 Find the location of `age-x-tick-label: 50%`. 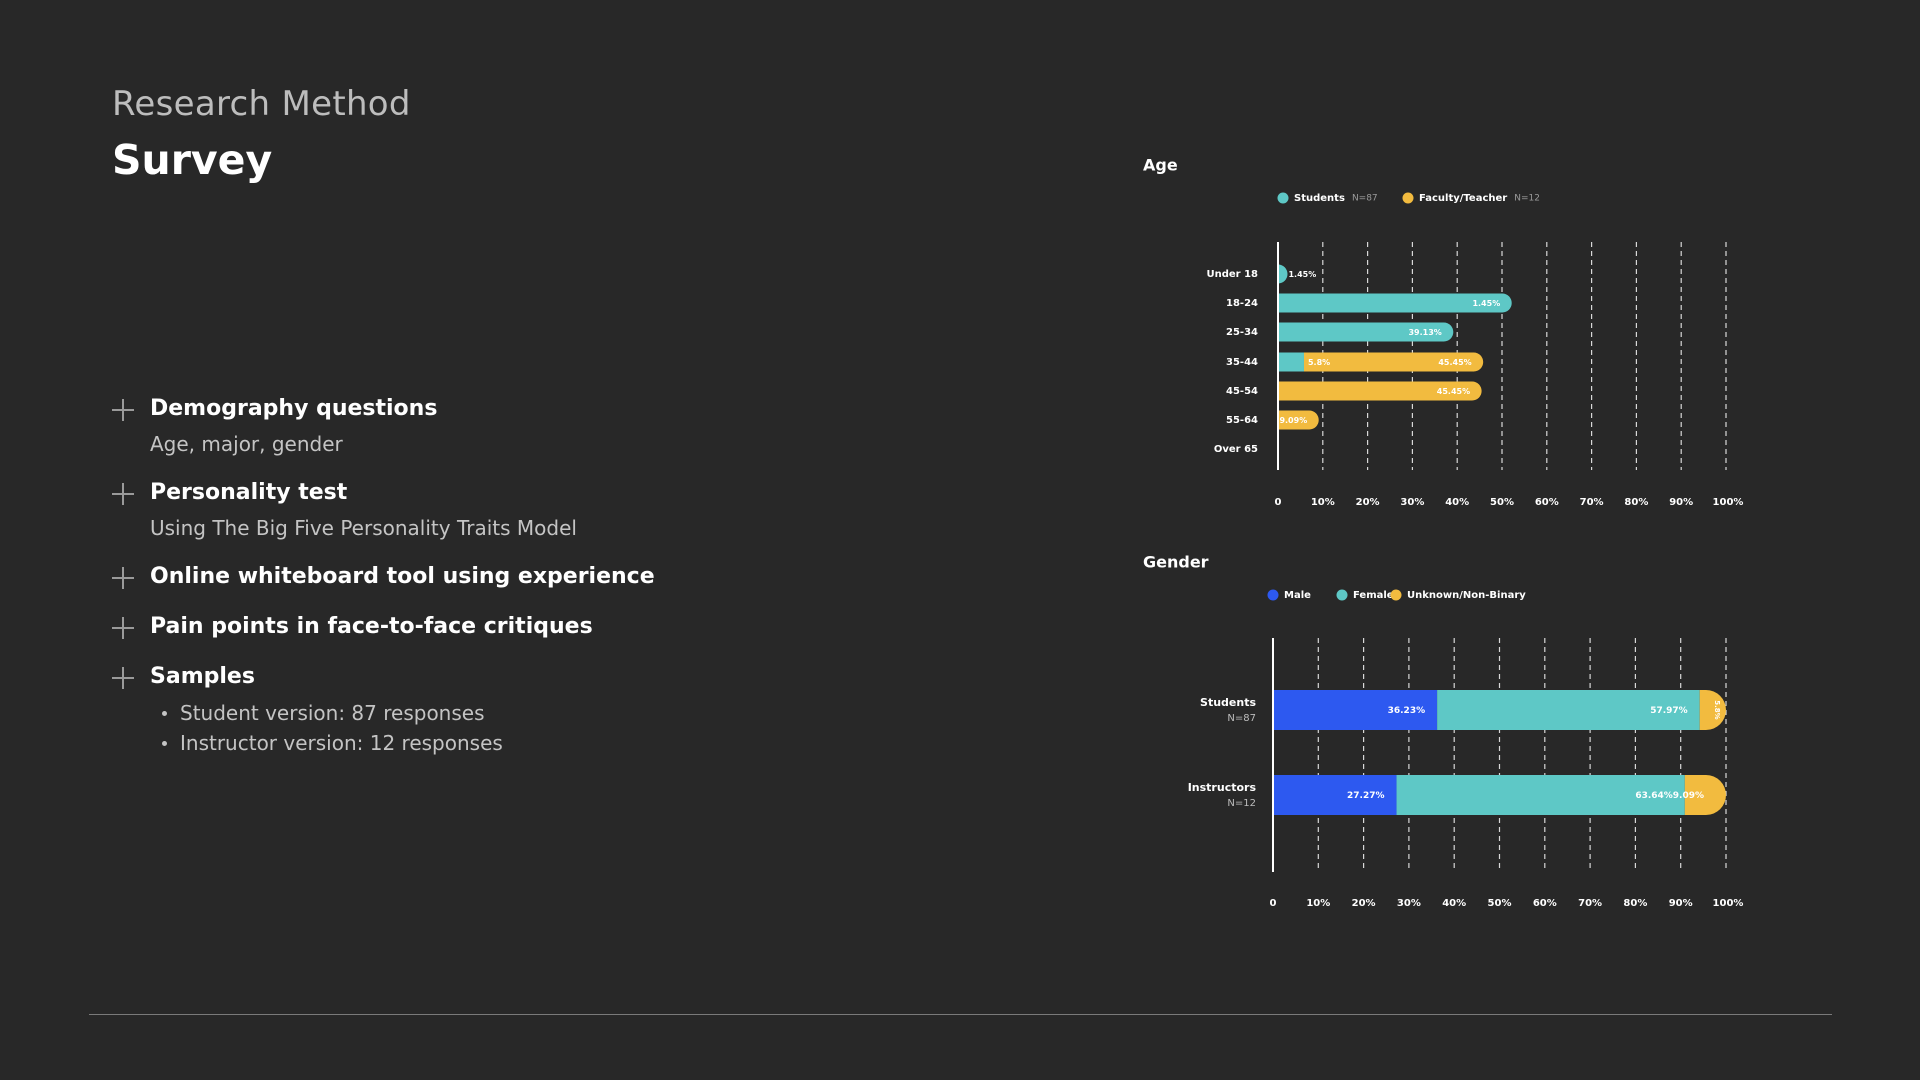

age-x-tick-label: 50% is located at coordinates (1502, 502).